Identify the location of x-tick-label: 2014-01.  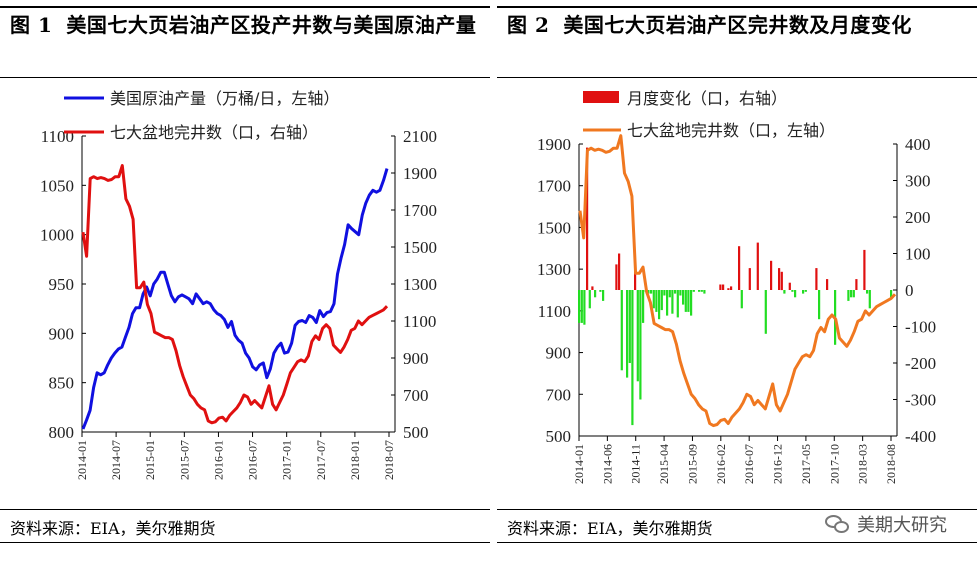
(82, 460).